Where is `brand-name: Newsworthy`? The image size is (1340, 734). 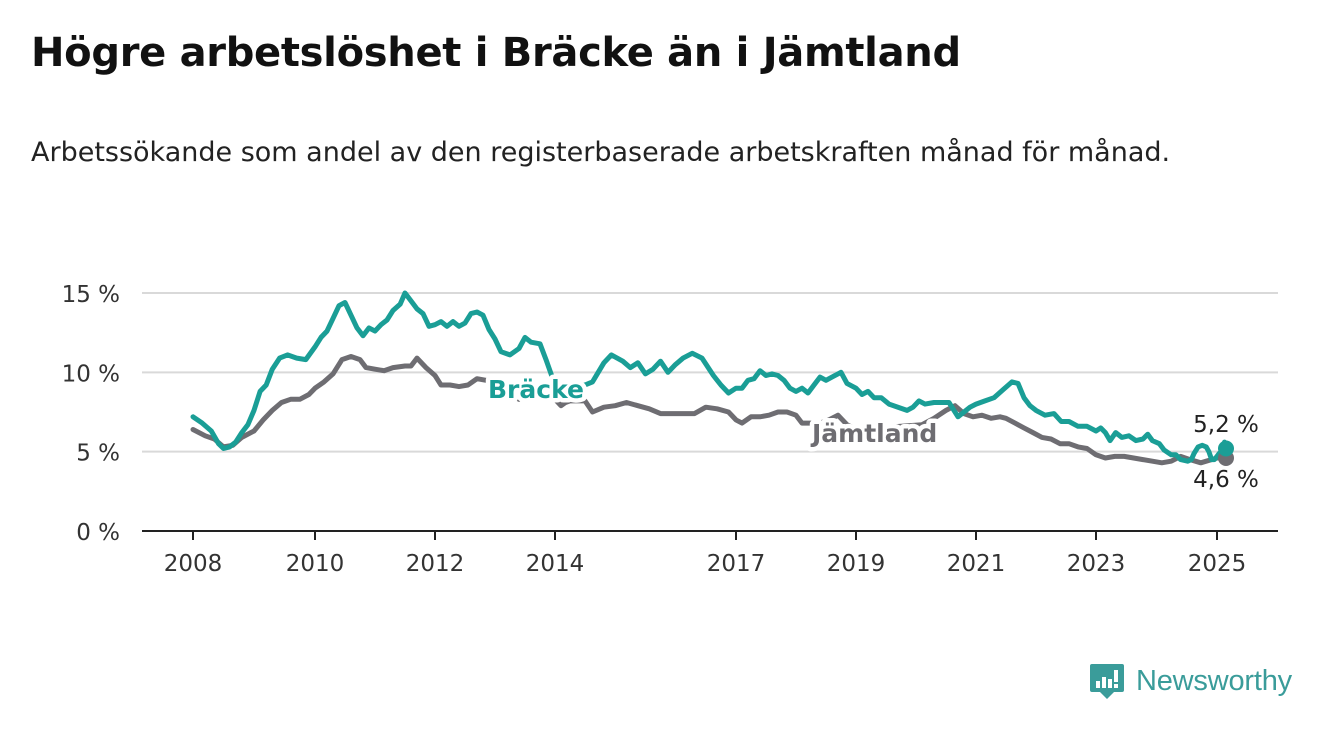
brand-name: Newsworthy is located at coordinates (1214, 680).